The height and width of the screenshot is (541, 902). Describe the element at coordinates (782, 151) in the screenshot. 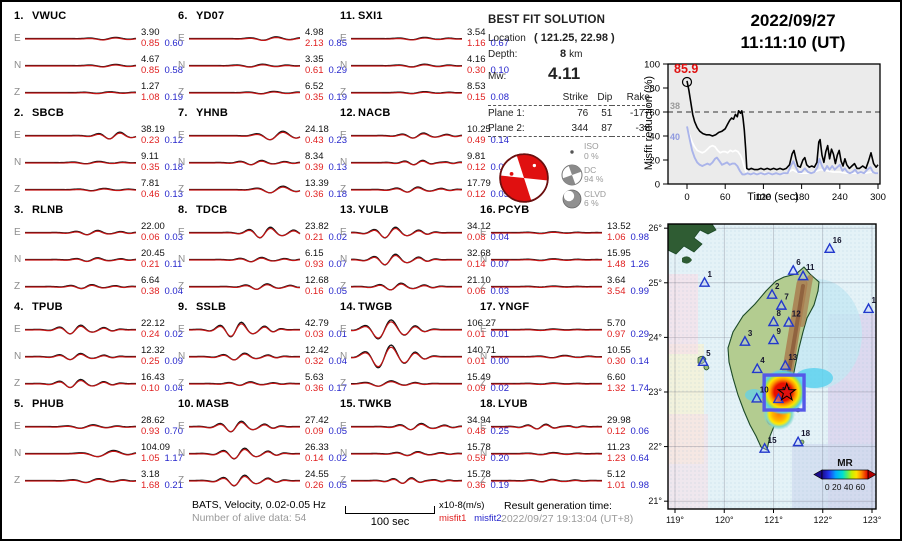

I see `misfit-series-blue` at that location.